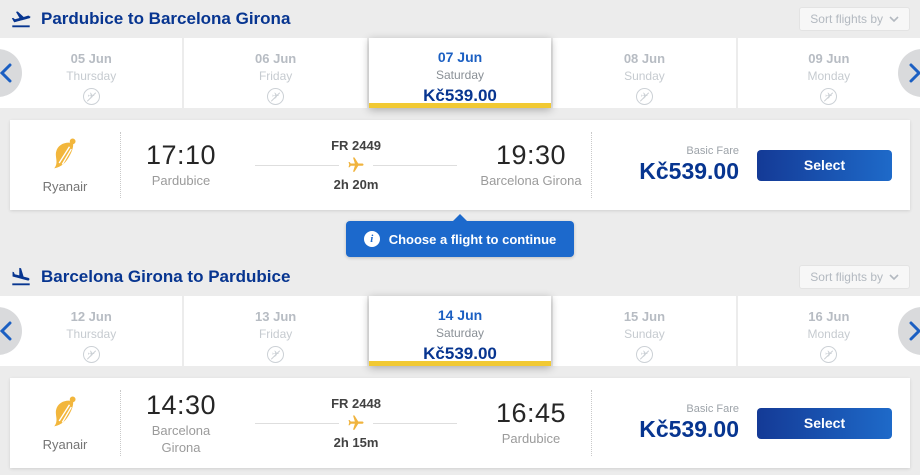  I want to click on date-cell-14-jun-selected: 14 Jun Saturday Kč539.00, so click(460, 331).